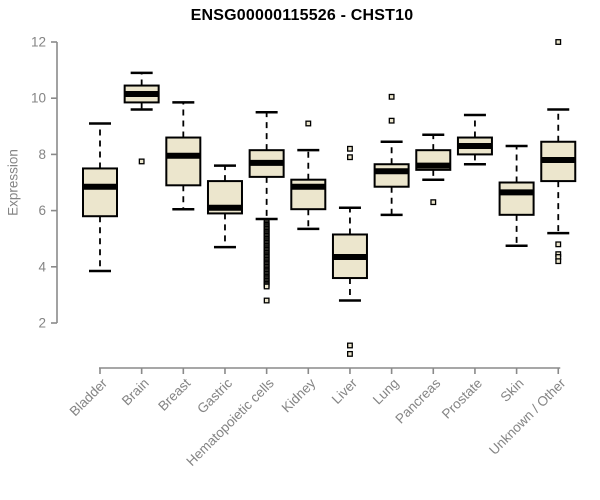  What do you see at coordinates (214, 395) in the screenshot?
I see `x-tick-label: Gastric` at bounding box center [214, 395].